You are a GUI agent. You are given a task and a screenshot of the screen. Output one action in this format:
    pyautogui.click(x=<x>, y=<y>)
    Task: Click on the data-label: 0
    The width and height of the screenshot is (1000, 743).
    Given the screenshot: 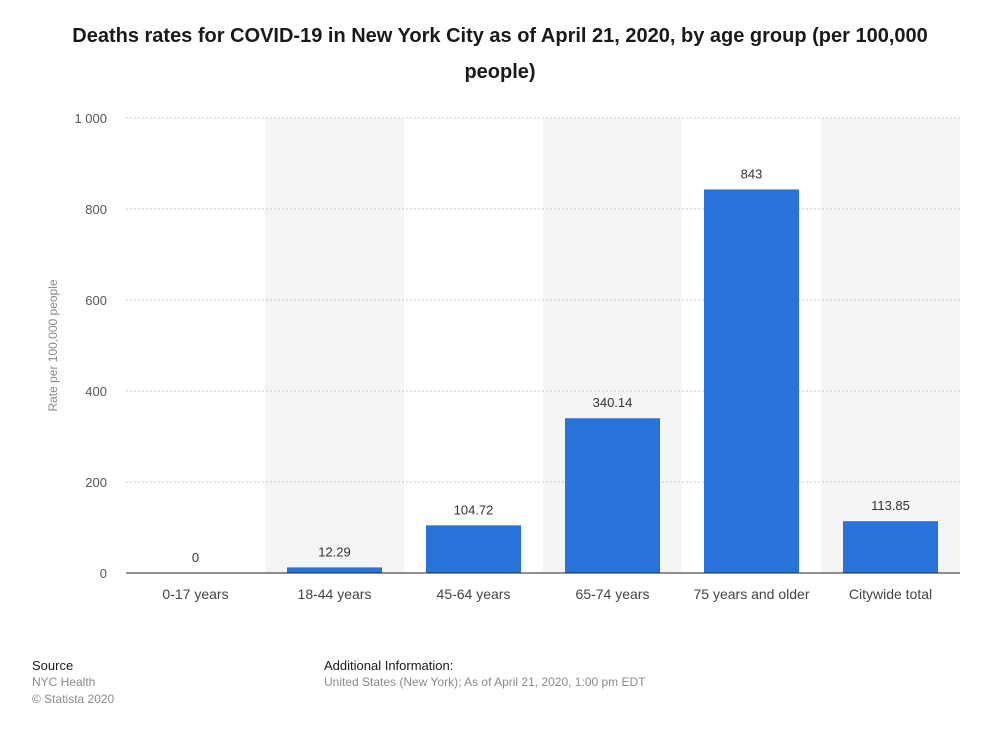 What is the action you would take?
    pyautogui.click(x=195, y=557)
    